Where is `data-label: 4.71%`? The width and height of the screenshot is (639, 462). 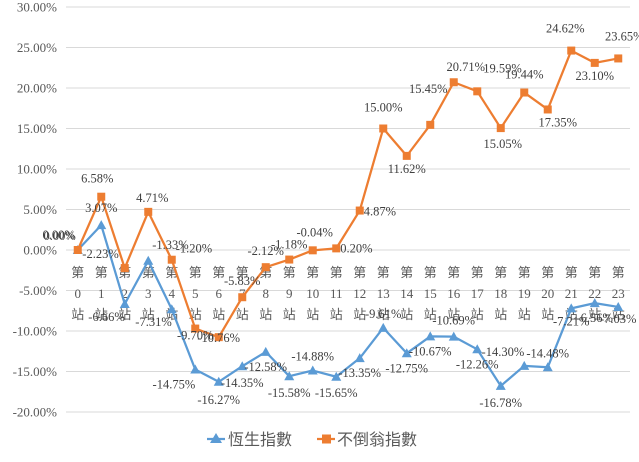 data-label: 4.71% is located at coordinates (152, 198).